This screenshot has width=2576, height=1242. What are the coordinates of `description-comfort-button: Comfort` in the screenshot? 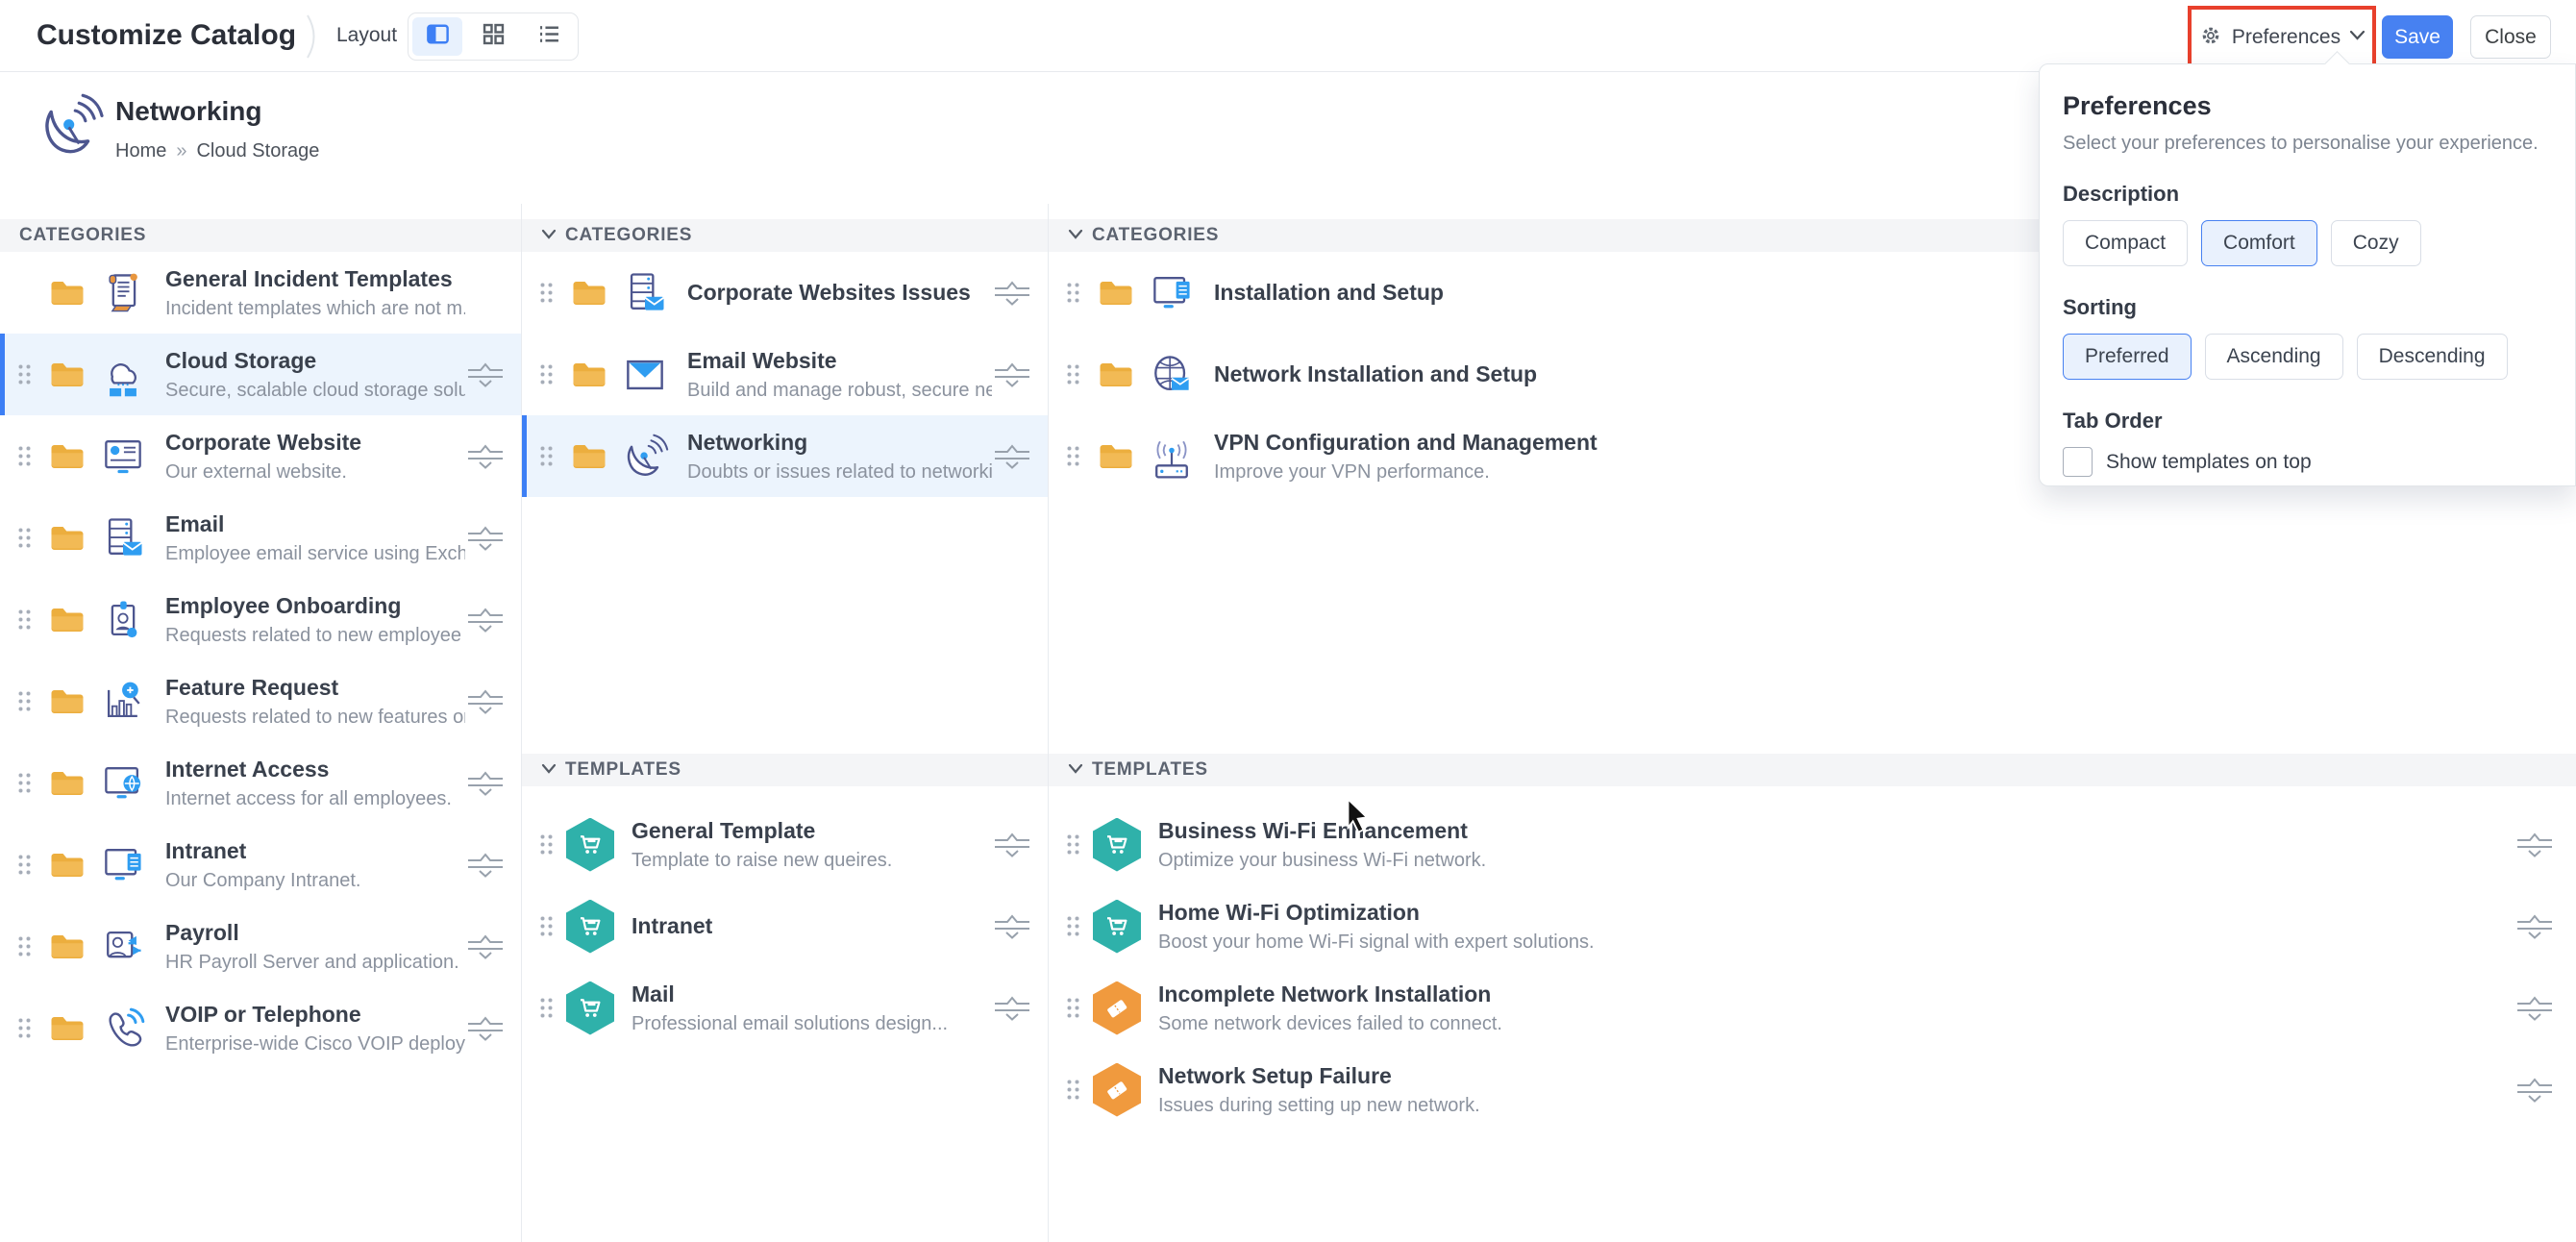 It's located at (2259, 243).